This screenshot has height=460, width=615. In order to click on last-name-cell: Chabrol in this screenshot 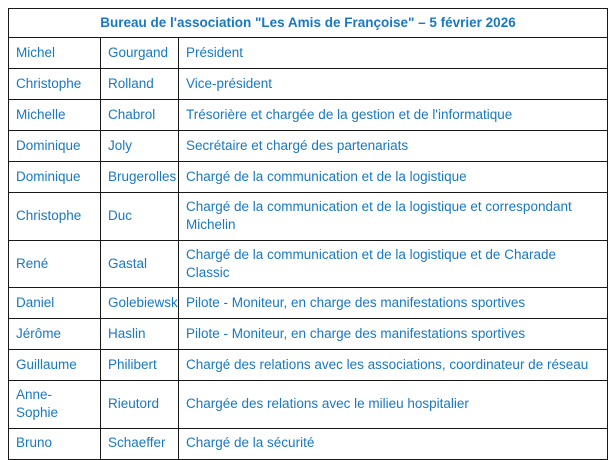, I will do `click(139, 115)`.